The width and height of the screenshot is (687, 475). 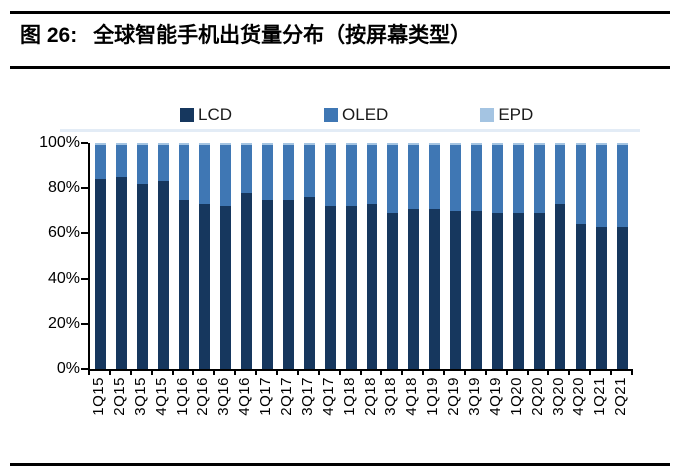 What do you see at coordinates (267, 284) in the screenshot?
I see `bar-segment-1q17-lcd` at bounding box center [267, 284].